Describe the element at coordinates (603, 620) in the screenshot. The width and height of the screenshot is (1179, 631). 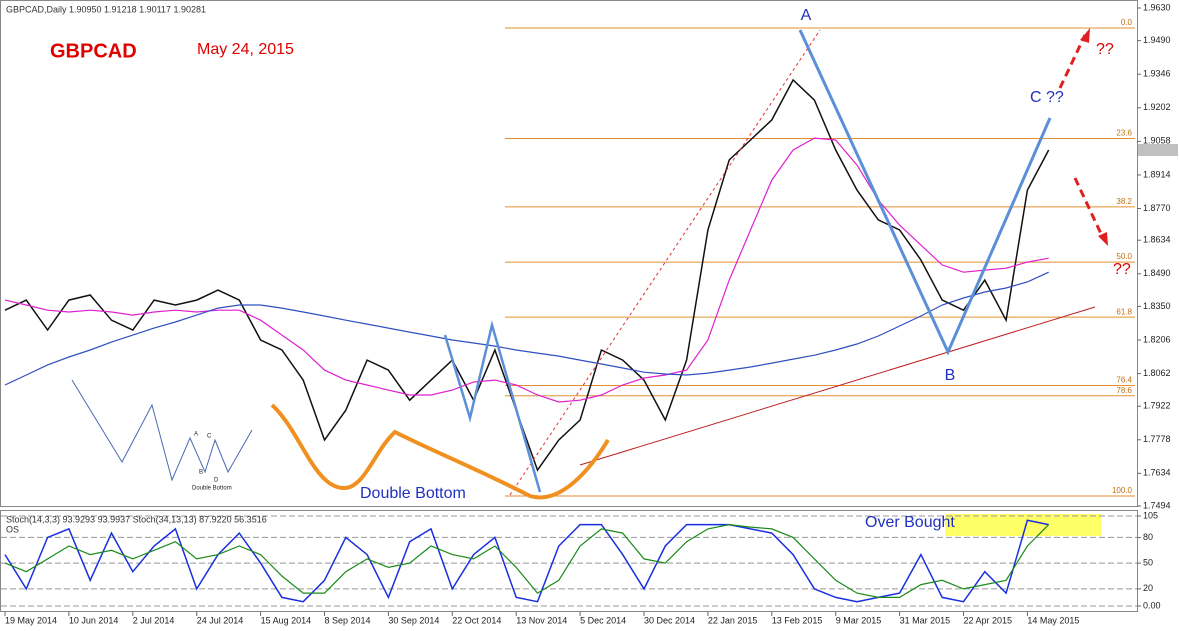
I see `x-tick-label: 5 Dec 2014` at that location.